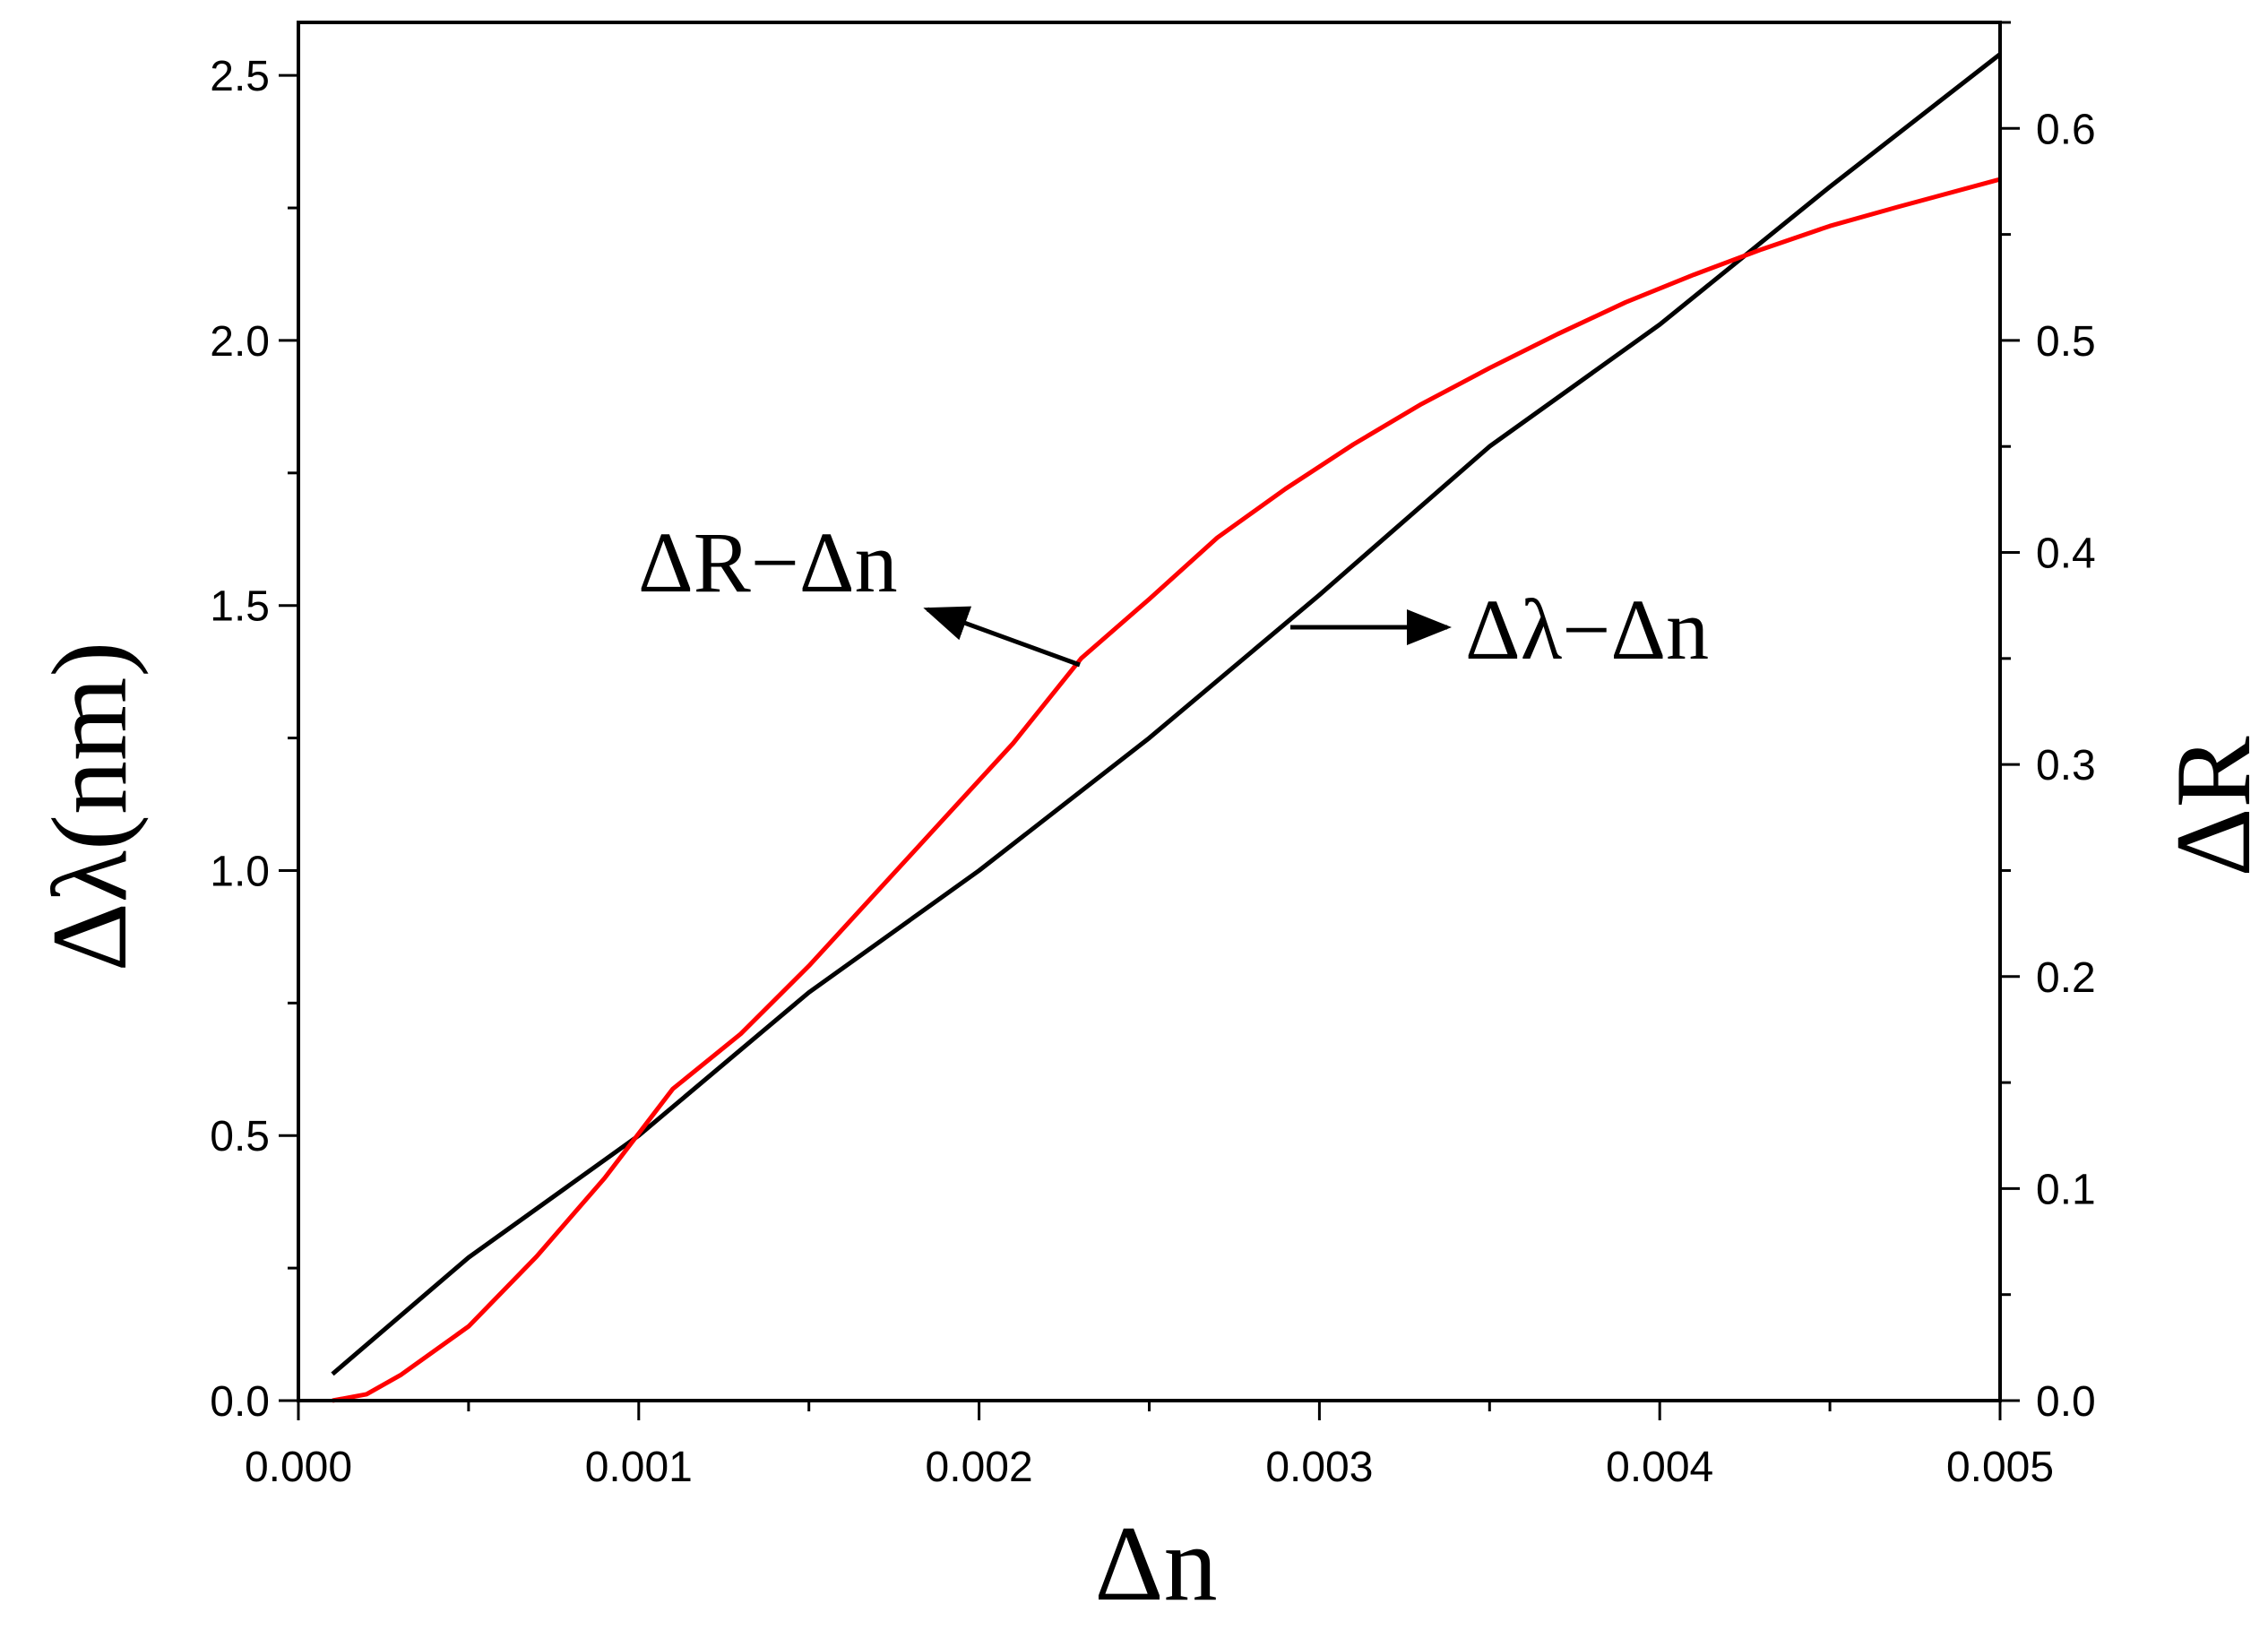 The width and height of the screenshot is (2268, 1630). Describe the element at coordinates (639, 1467) in the screenshot. I see `x-tick-label: 0.001` at that location.